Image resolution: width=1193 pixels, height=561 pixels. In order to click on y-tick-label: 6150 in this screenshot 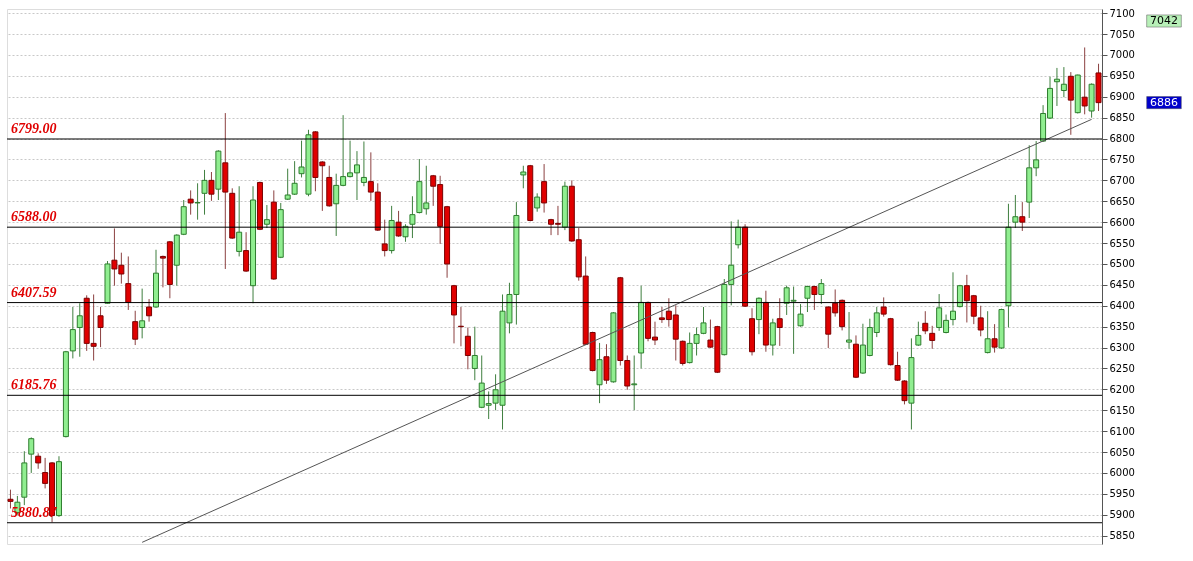, I will do `click(1122, 410)`.